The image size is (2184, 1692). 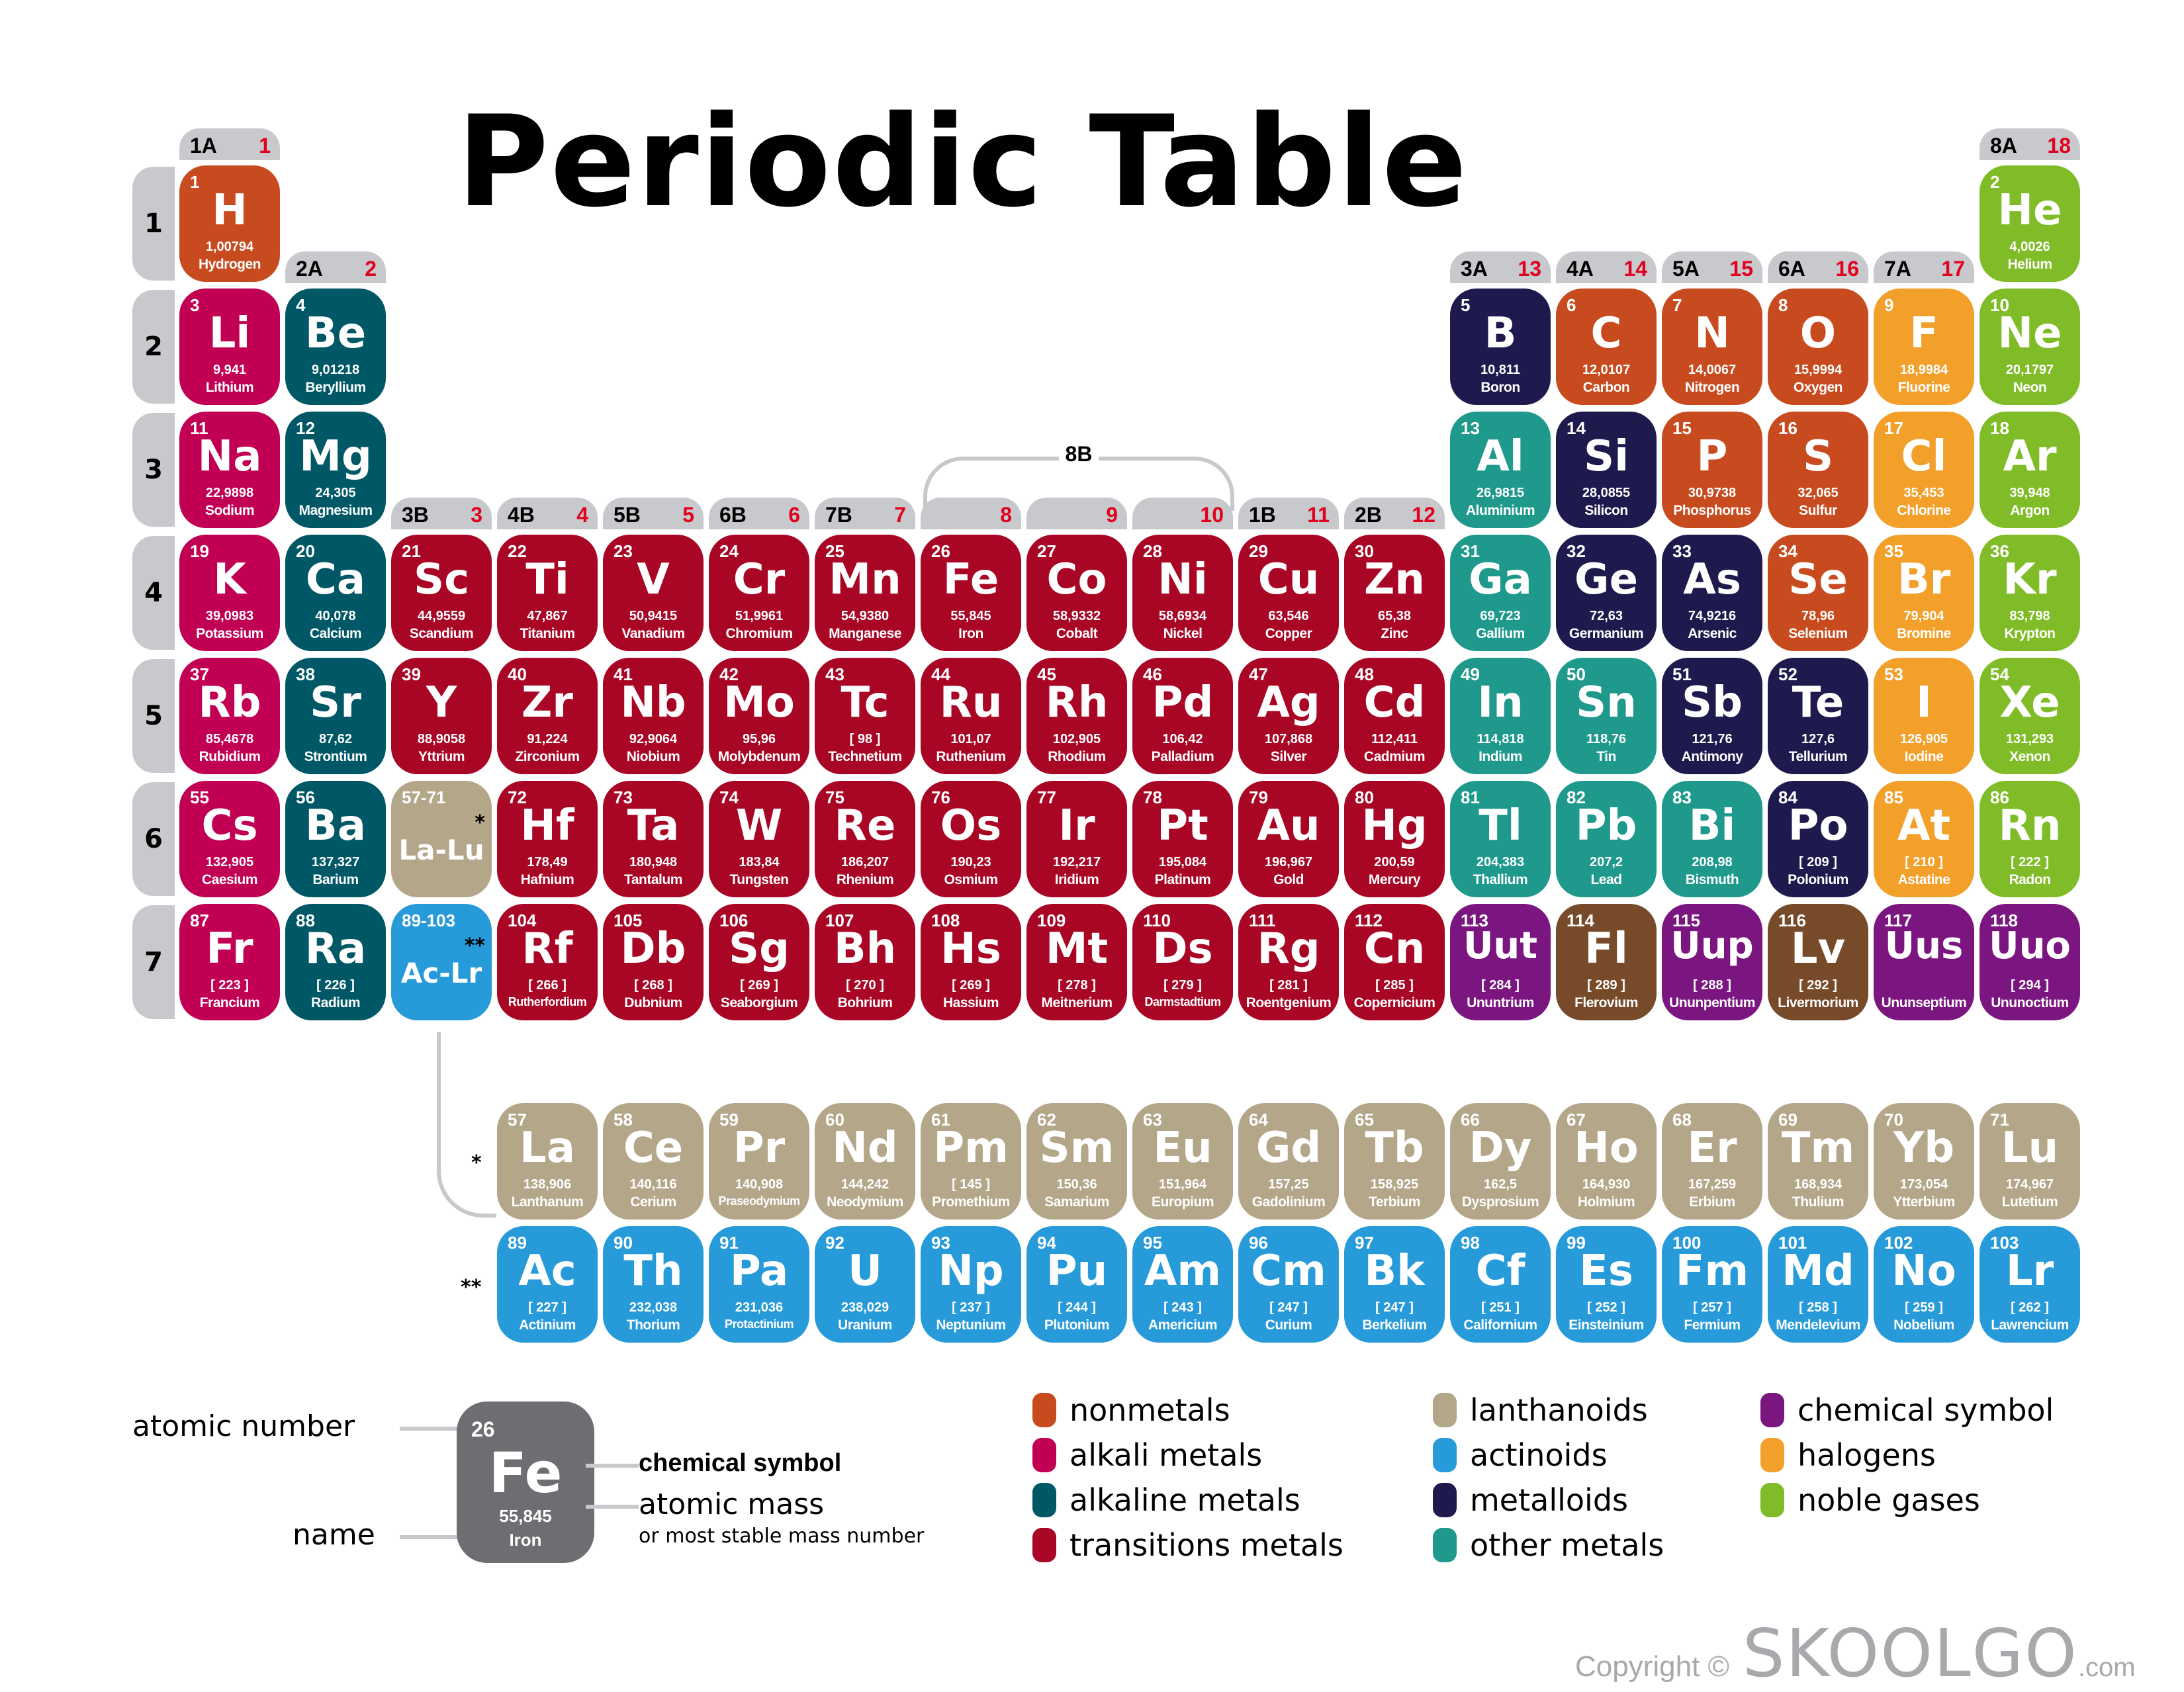 I want to click on element-tile-er: 68 Er 167,259 Erbium, so click(x=1712, y=1161).